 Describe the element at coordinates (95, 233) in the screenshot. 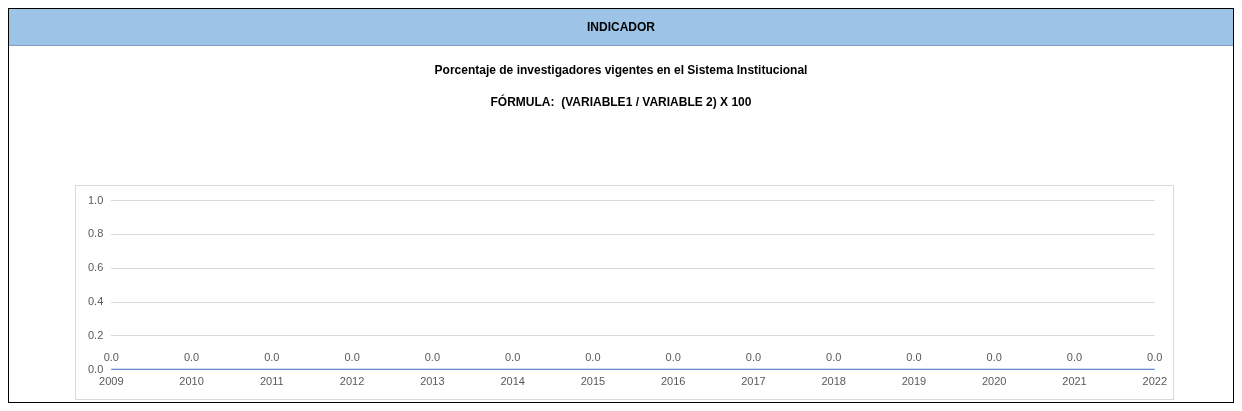

I see `y-tick-label: 0.8` at that location.